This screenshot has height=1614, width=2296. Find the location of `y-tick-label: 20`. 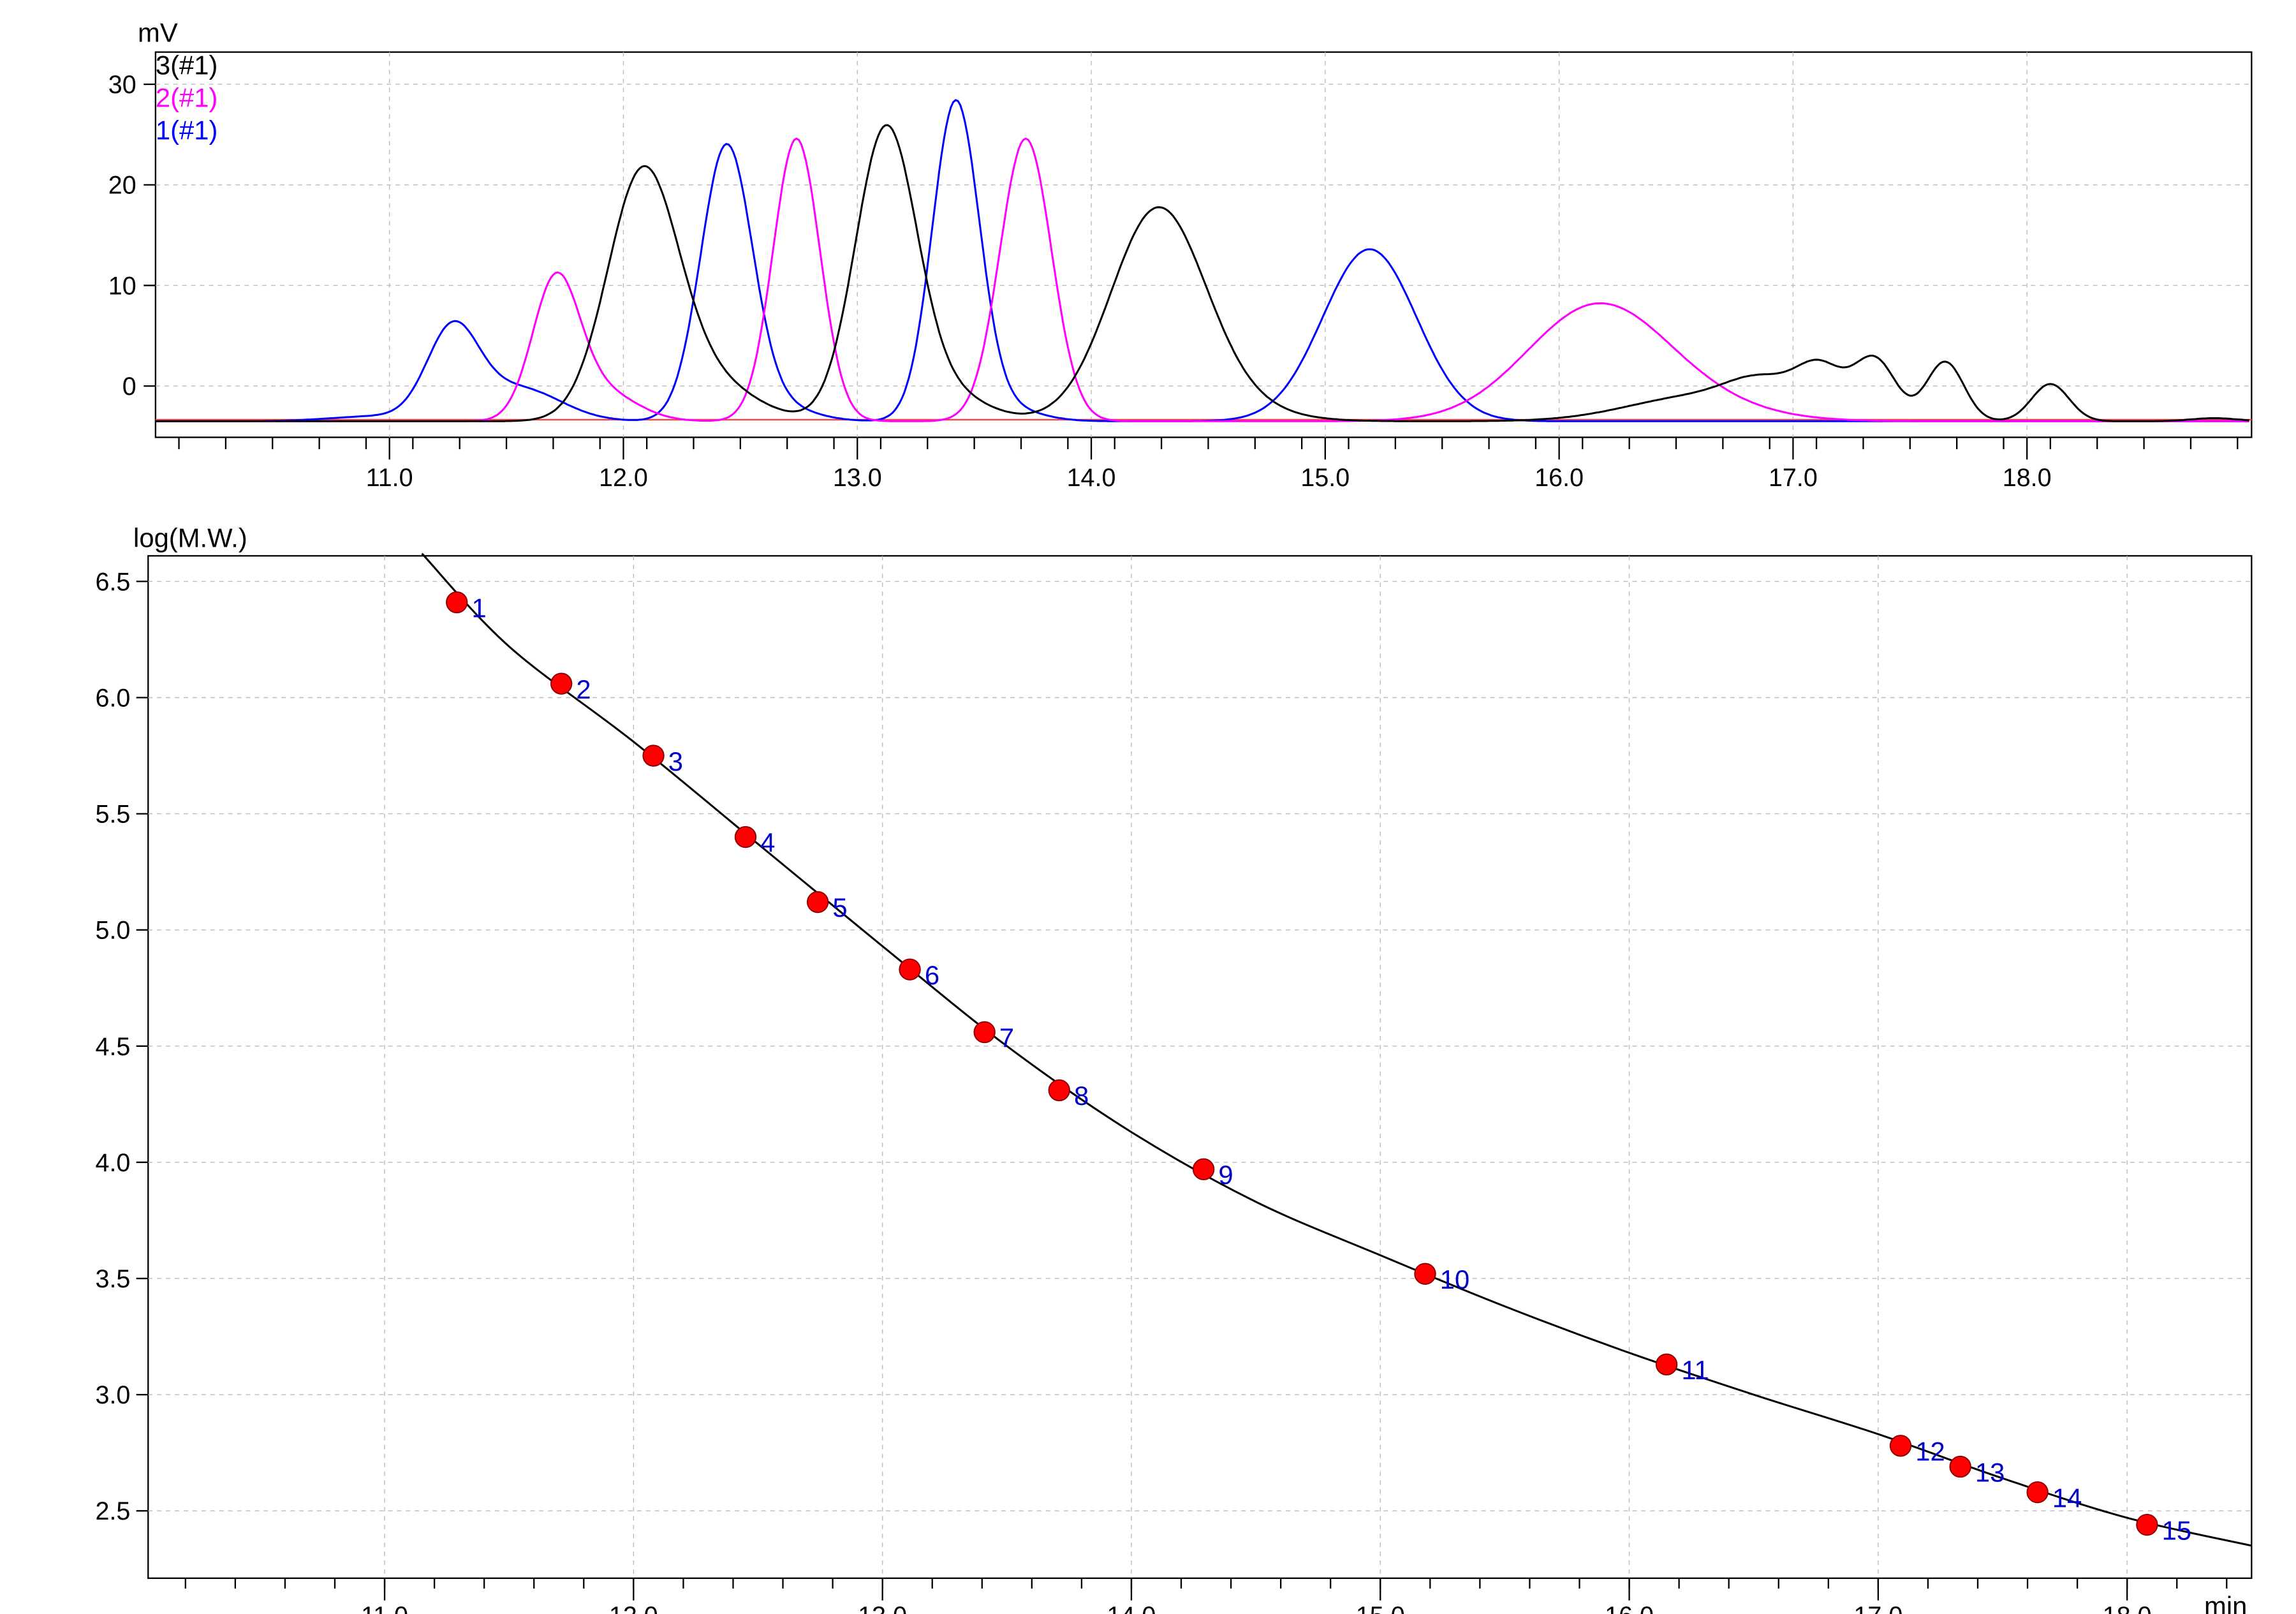

y-tick-label: 20 is located at coordinates (122, 186).